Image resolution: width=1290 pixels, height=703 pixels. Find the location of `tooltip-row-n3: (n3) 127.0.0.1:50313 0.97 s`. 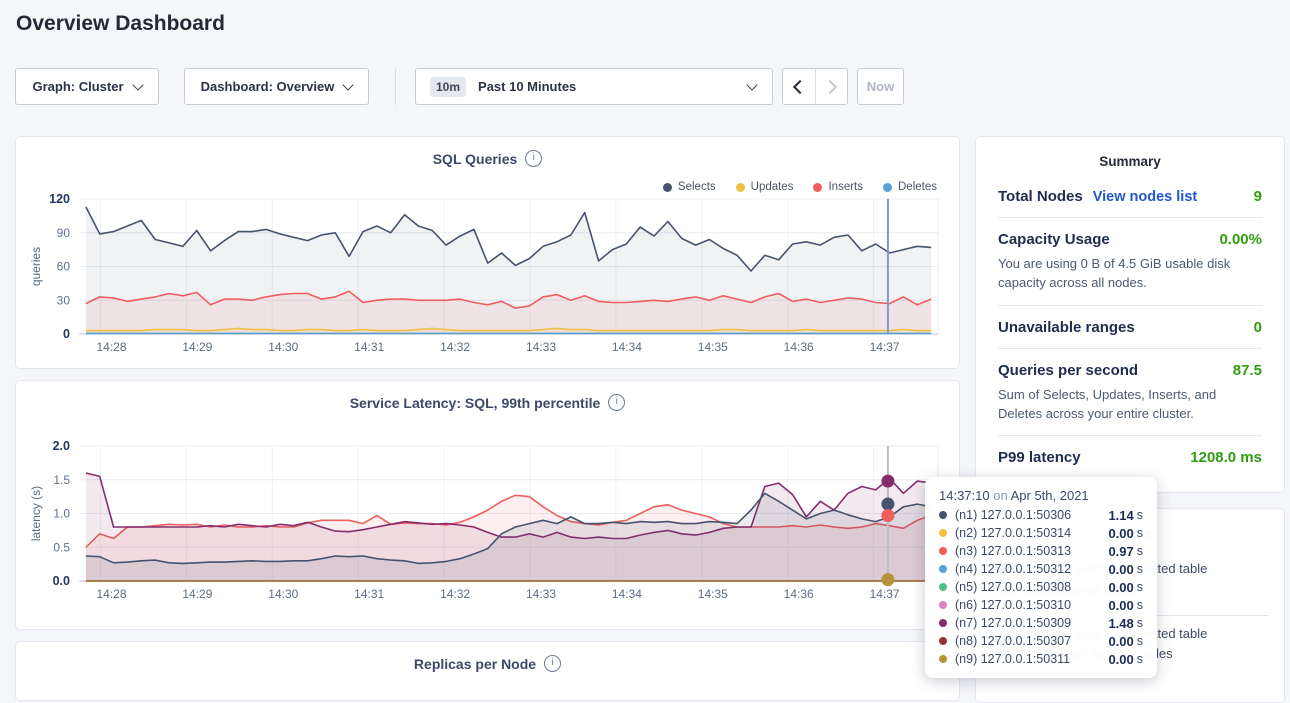

tooltip-row-n3: (n3) 127.0.0.1:50313 0.97 s is located at coordinates (1041, 551).